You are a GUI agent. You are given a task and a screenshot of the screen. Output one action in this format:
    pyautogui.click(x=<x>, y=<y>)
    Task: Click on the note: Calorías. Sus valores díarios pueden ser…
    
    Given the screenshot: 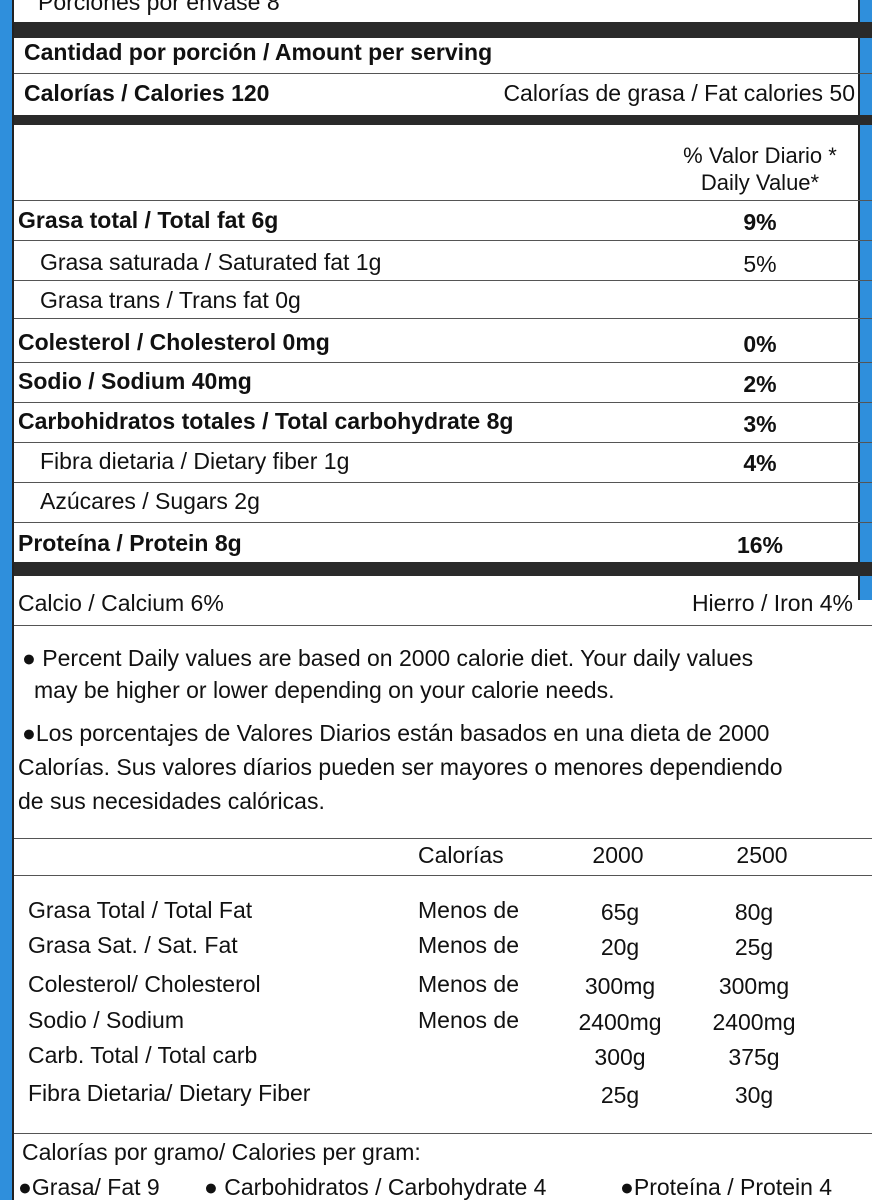 What is the action you would take?
    pyautogui.click(x=400, y=767)
    